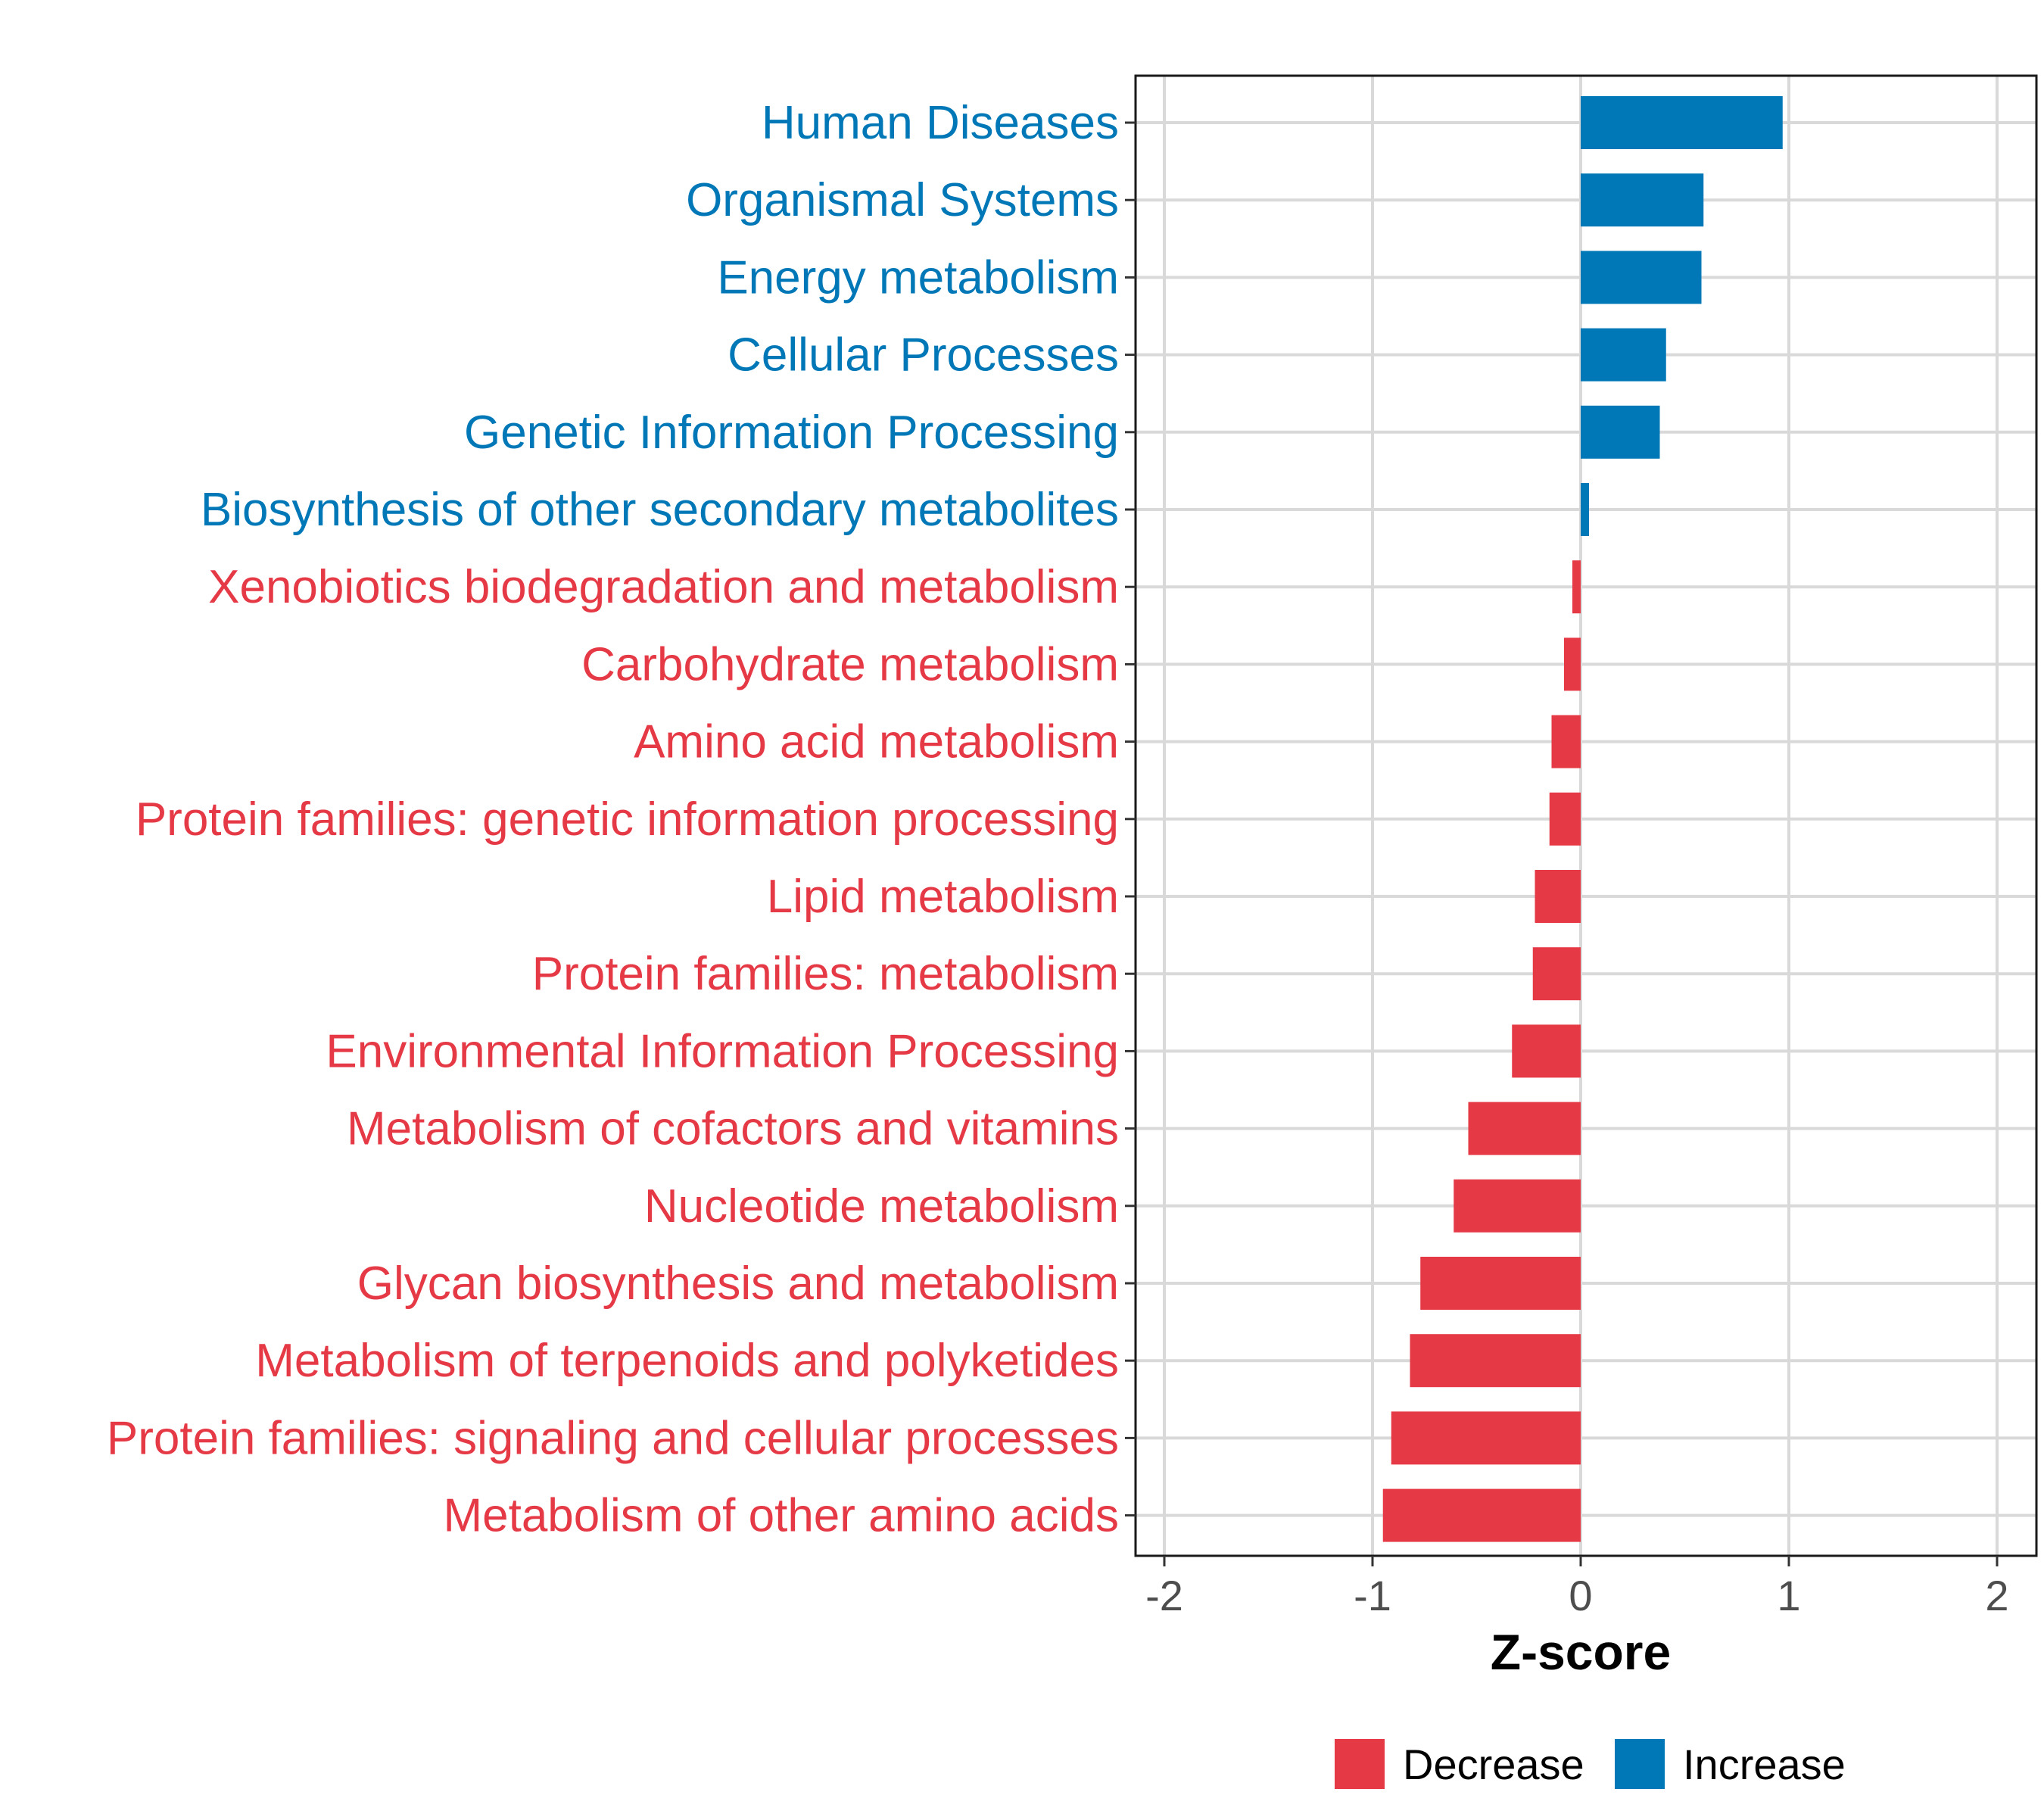 The height and width of the screenshot is (1817, 2044). What do you see at coordinates (1493, 1764) in the screenshot?
I see `legend-label: Decrease` at bounding box center [1493, 1764].